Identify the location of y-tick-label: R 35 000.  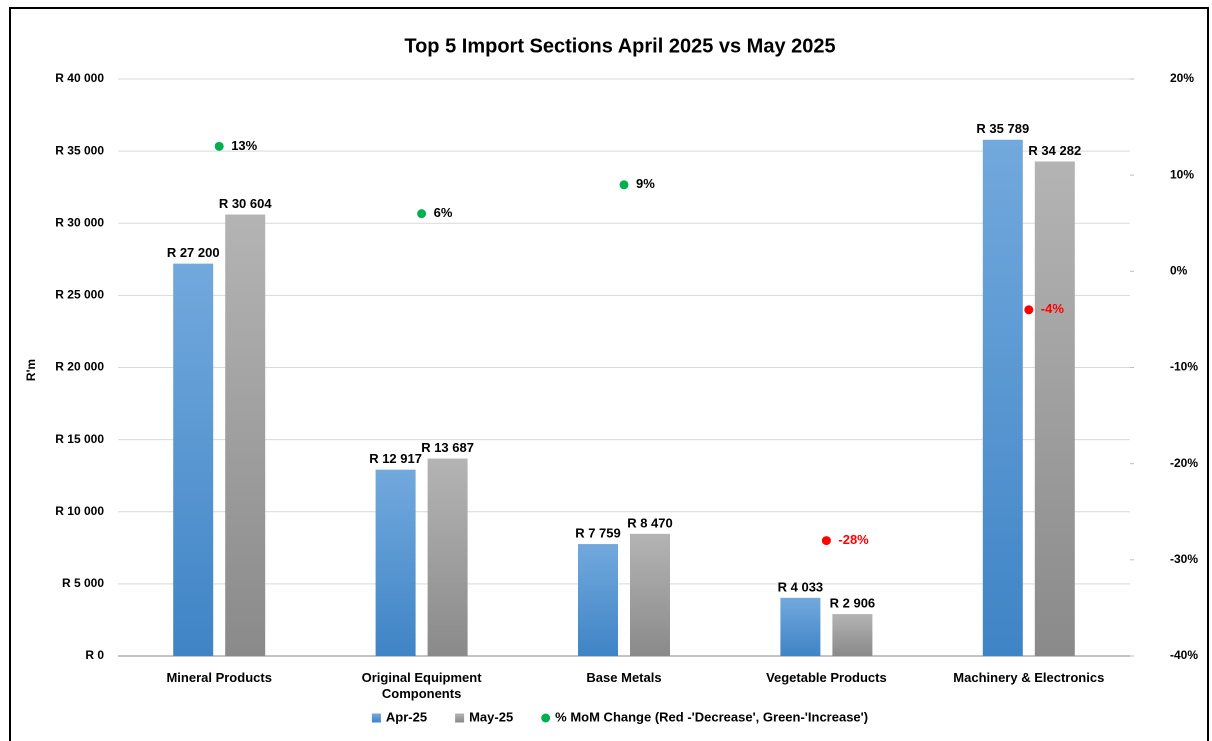
(79, 150).